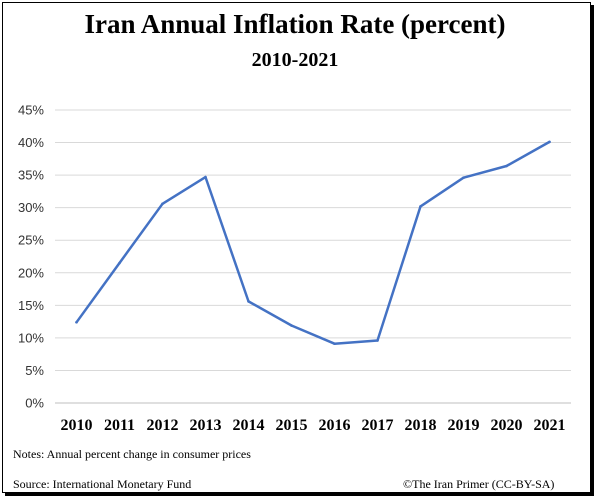  Describe the element at coordinates (550, 425) in the screenshot. I see `x-tick-label: 2021` at that location.